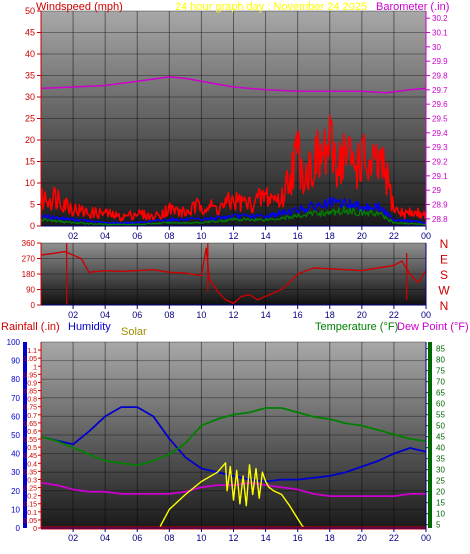 The image size is (470, 554). I want to click on temp-ytick-label: 45, so click(440, 437).